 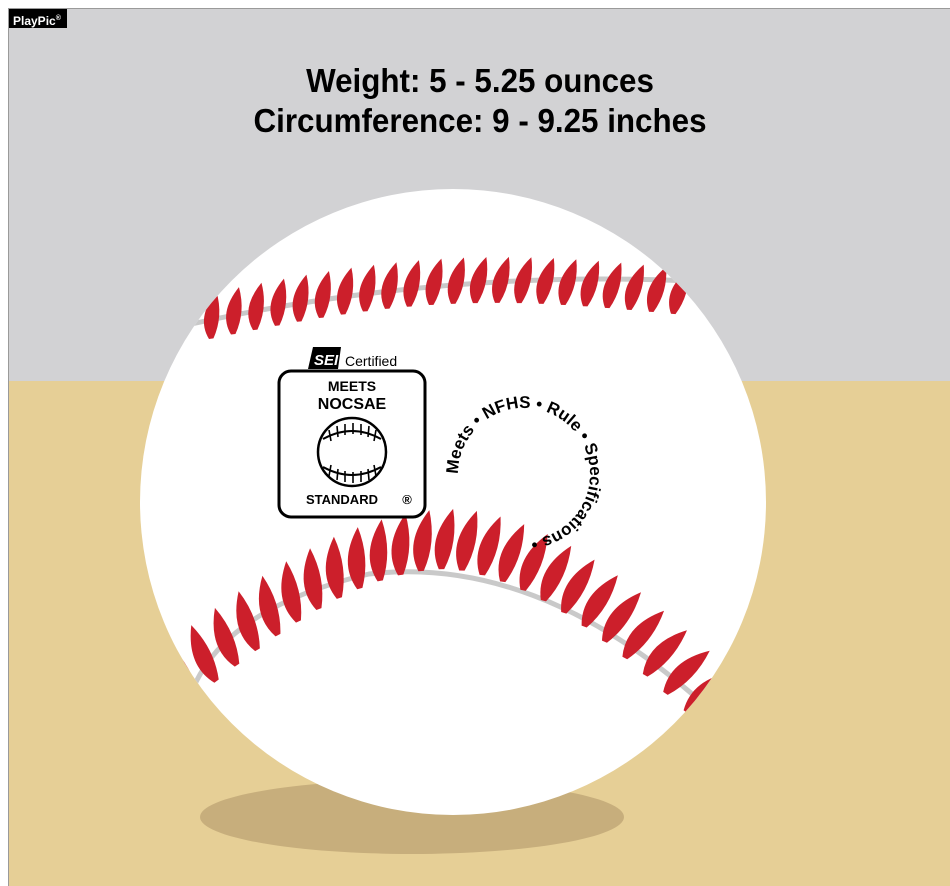 I want to click on top-stitches, so click(x=446, y=297).